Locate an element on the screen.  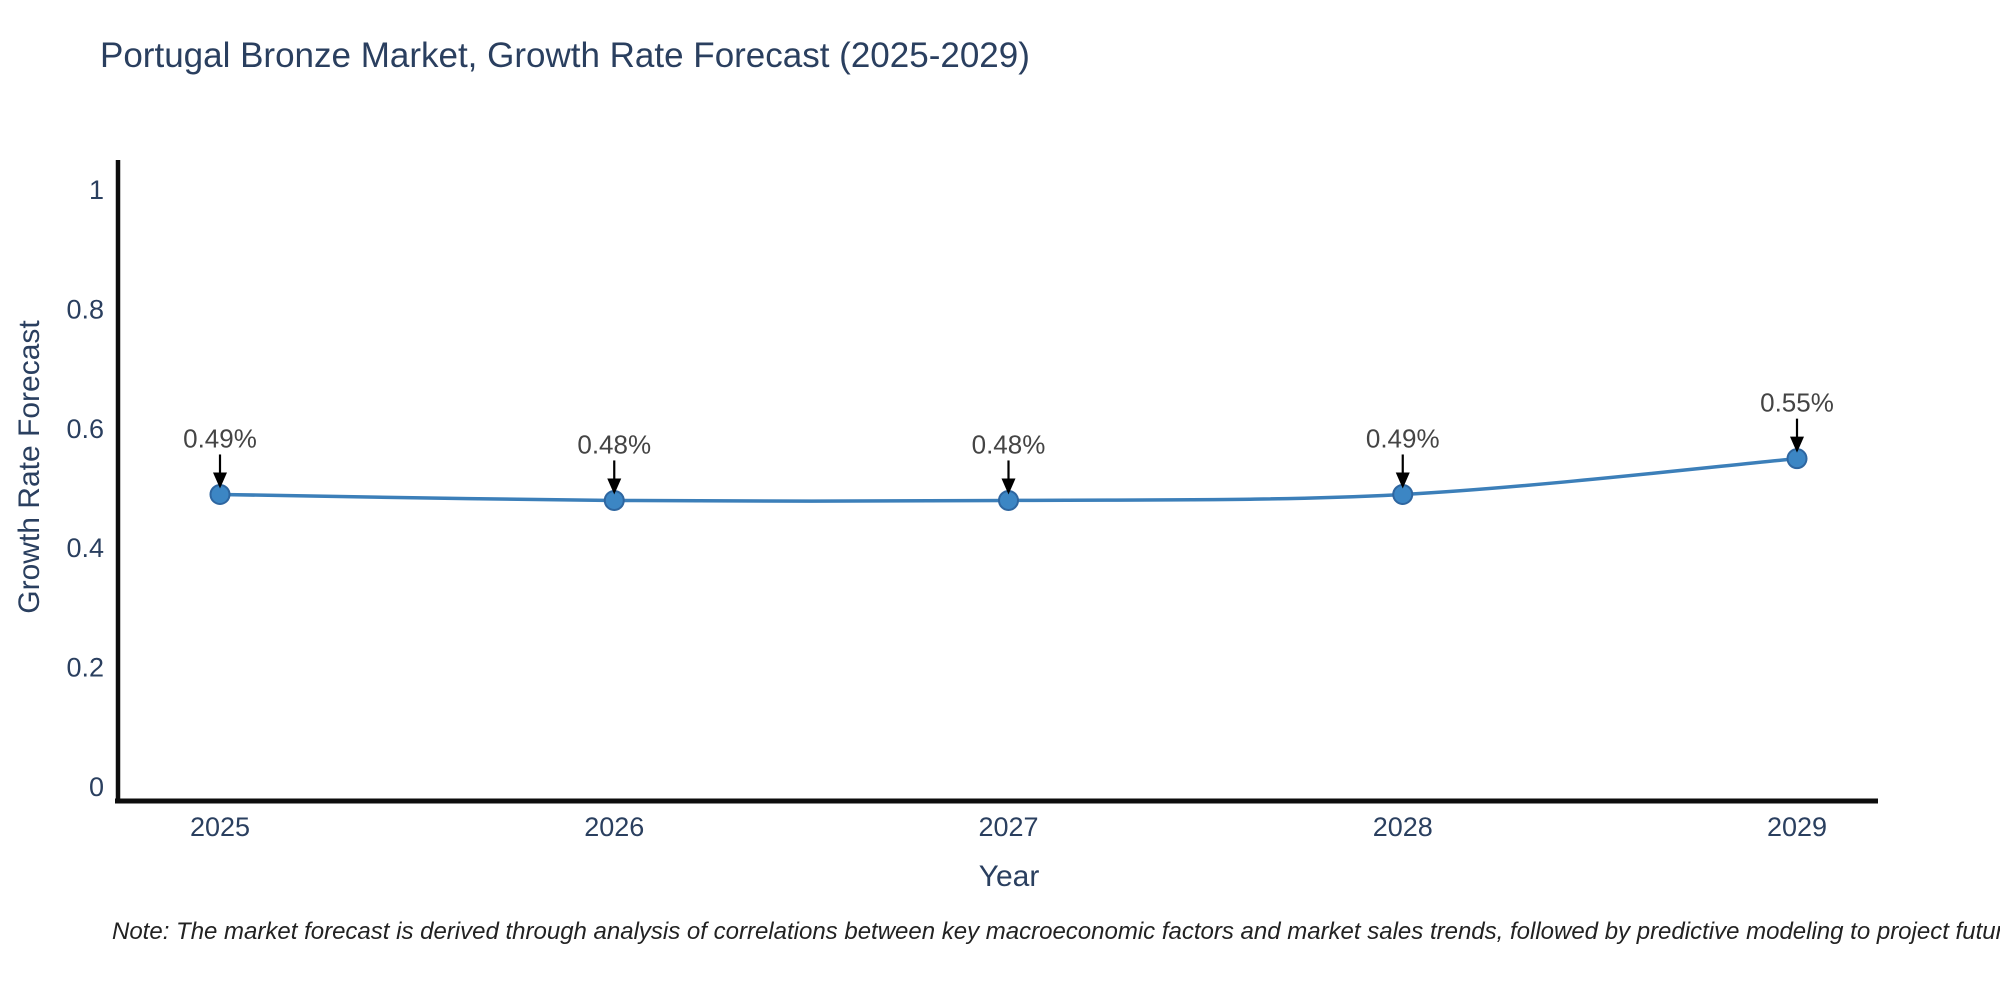
point-annotation: 0.55% is located at coordinates (1797, 403).